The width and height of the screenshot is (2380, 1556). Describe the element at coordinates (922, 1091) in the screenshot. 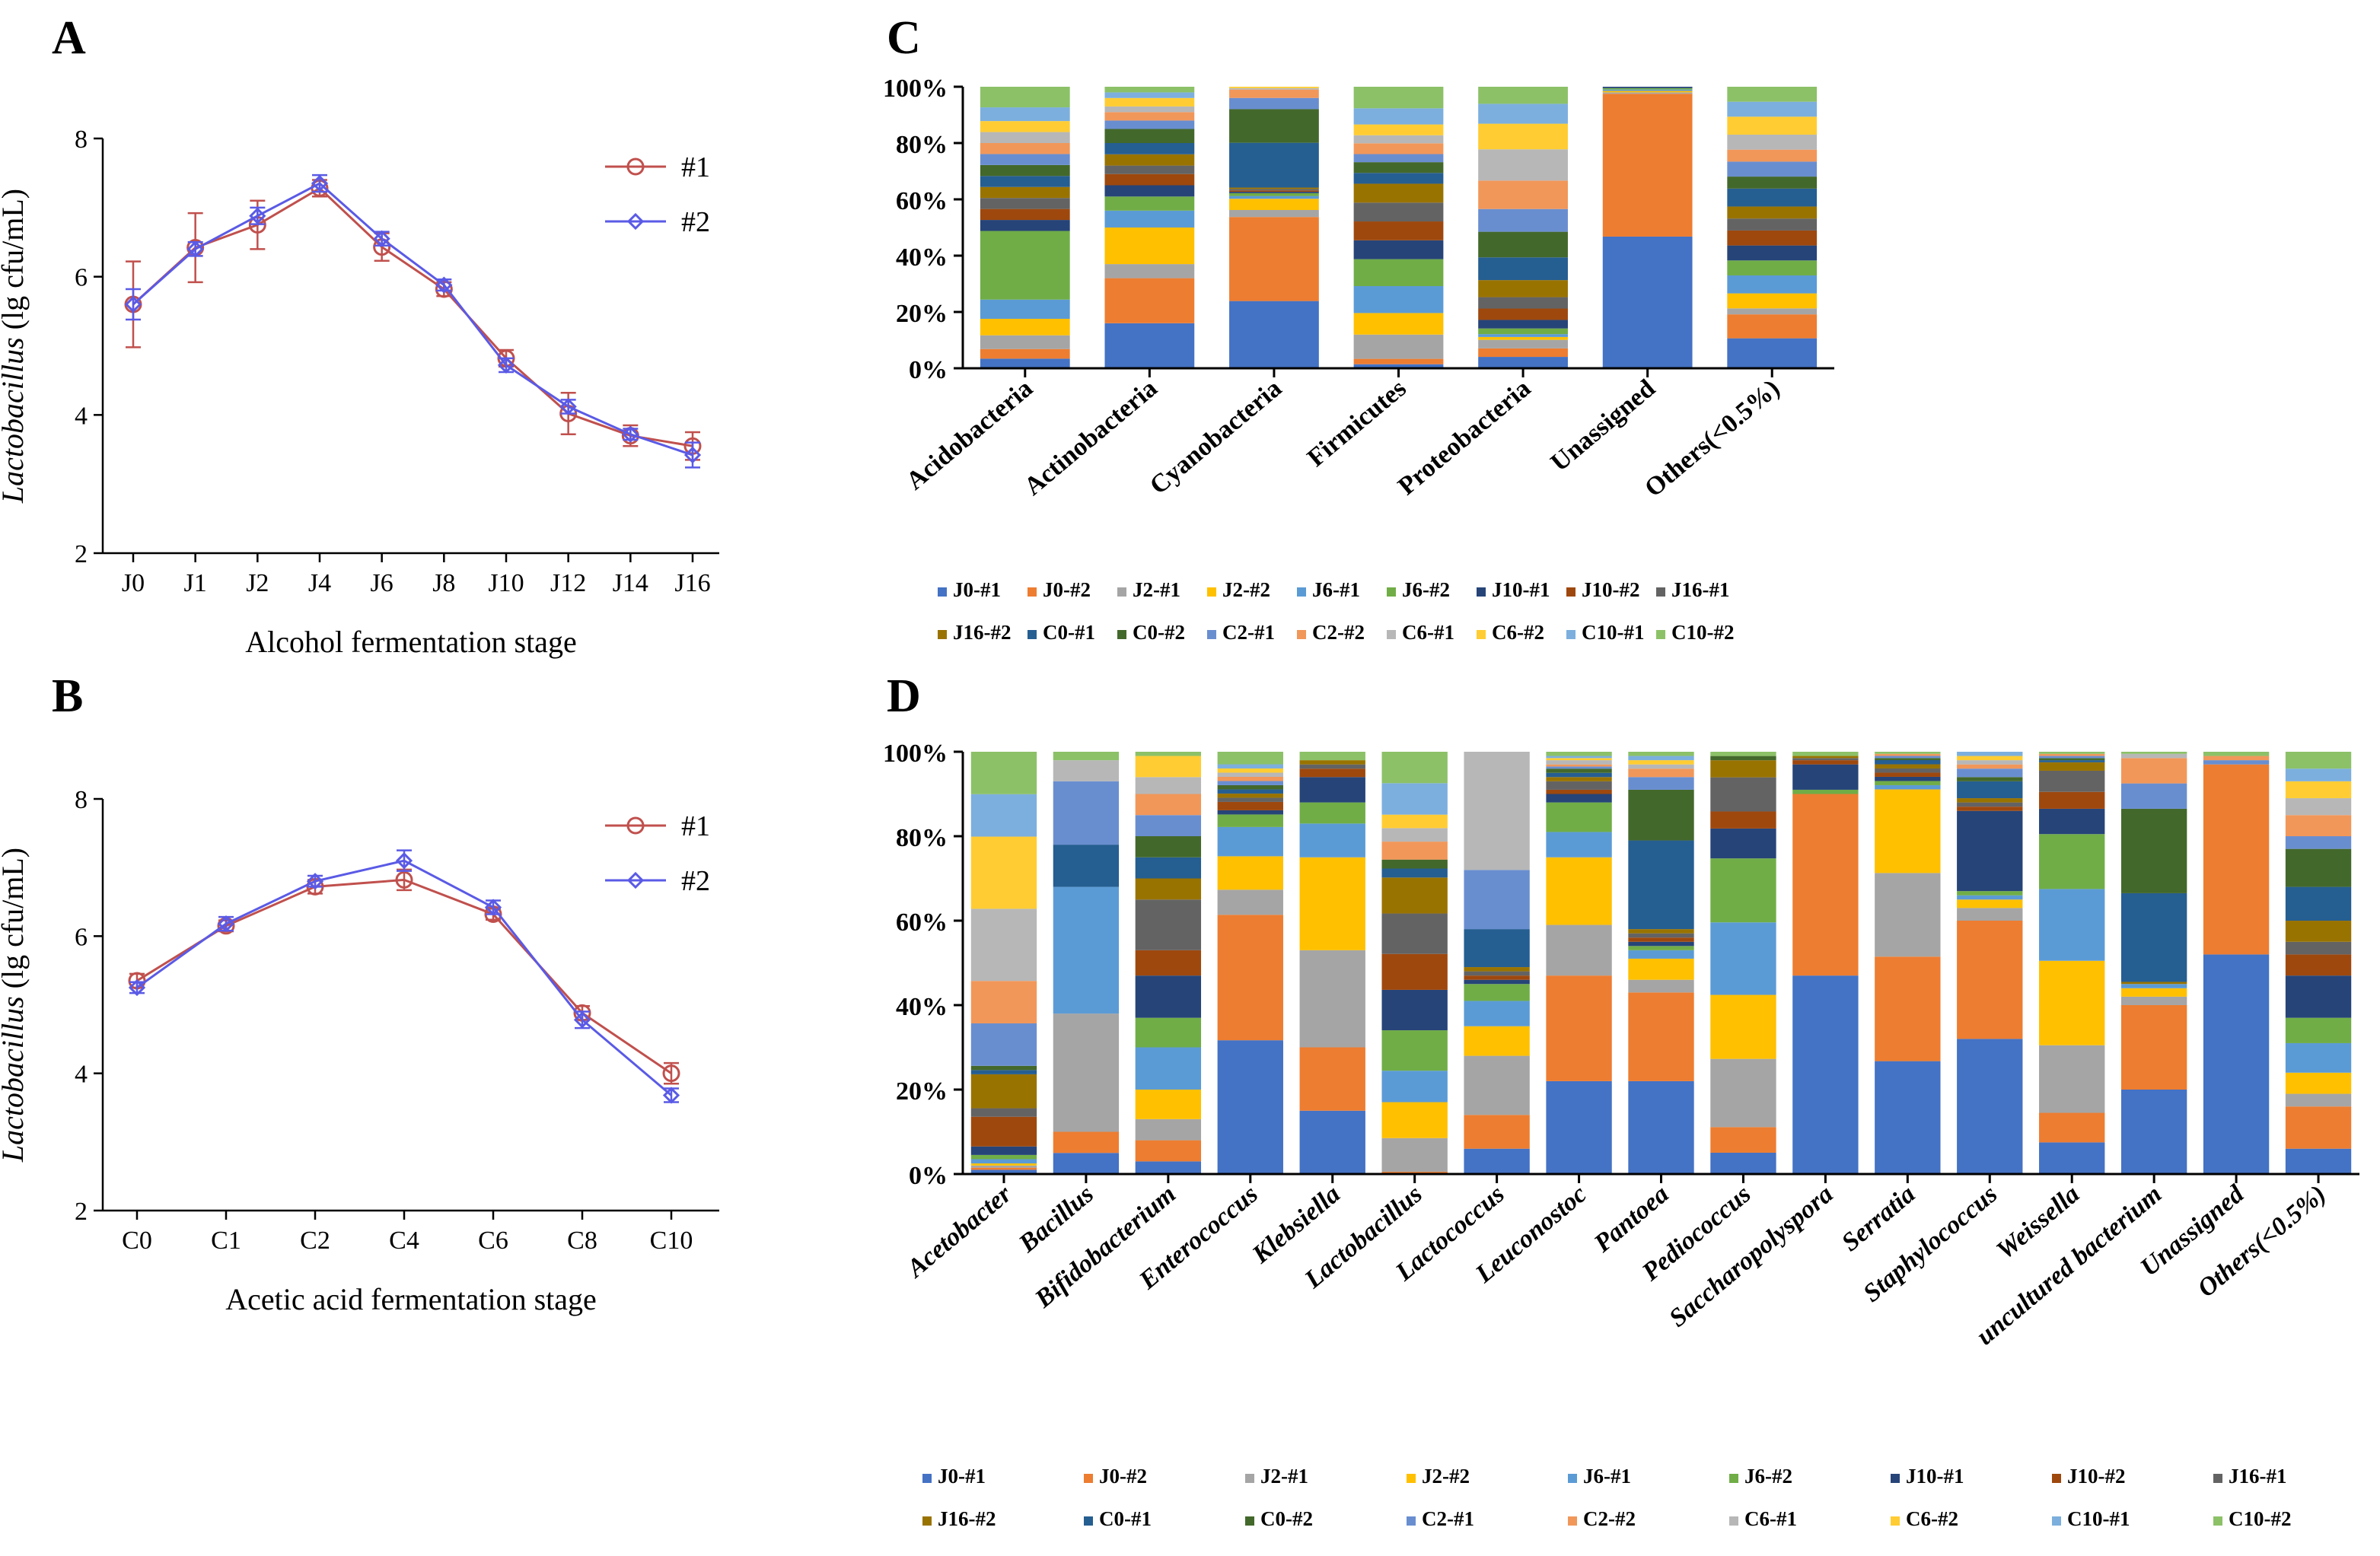

I see `y-tick-label: 20%` at that location.